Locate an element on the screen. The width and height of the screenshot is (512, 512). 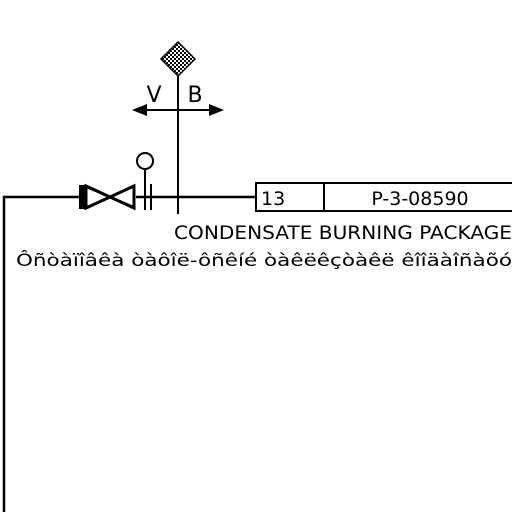
flow-direction-arrows is located at coordinates (178, 110).